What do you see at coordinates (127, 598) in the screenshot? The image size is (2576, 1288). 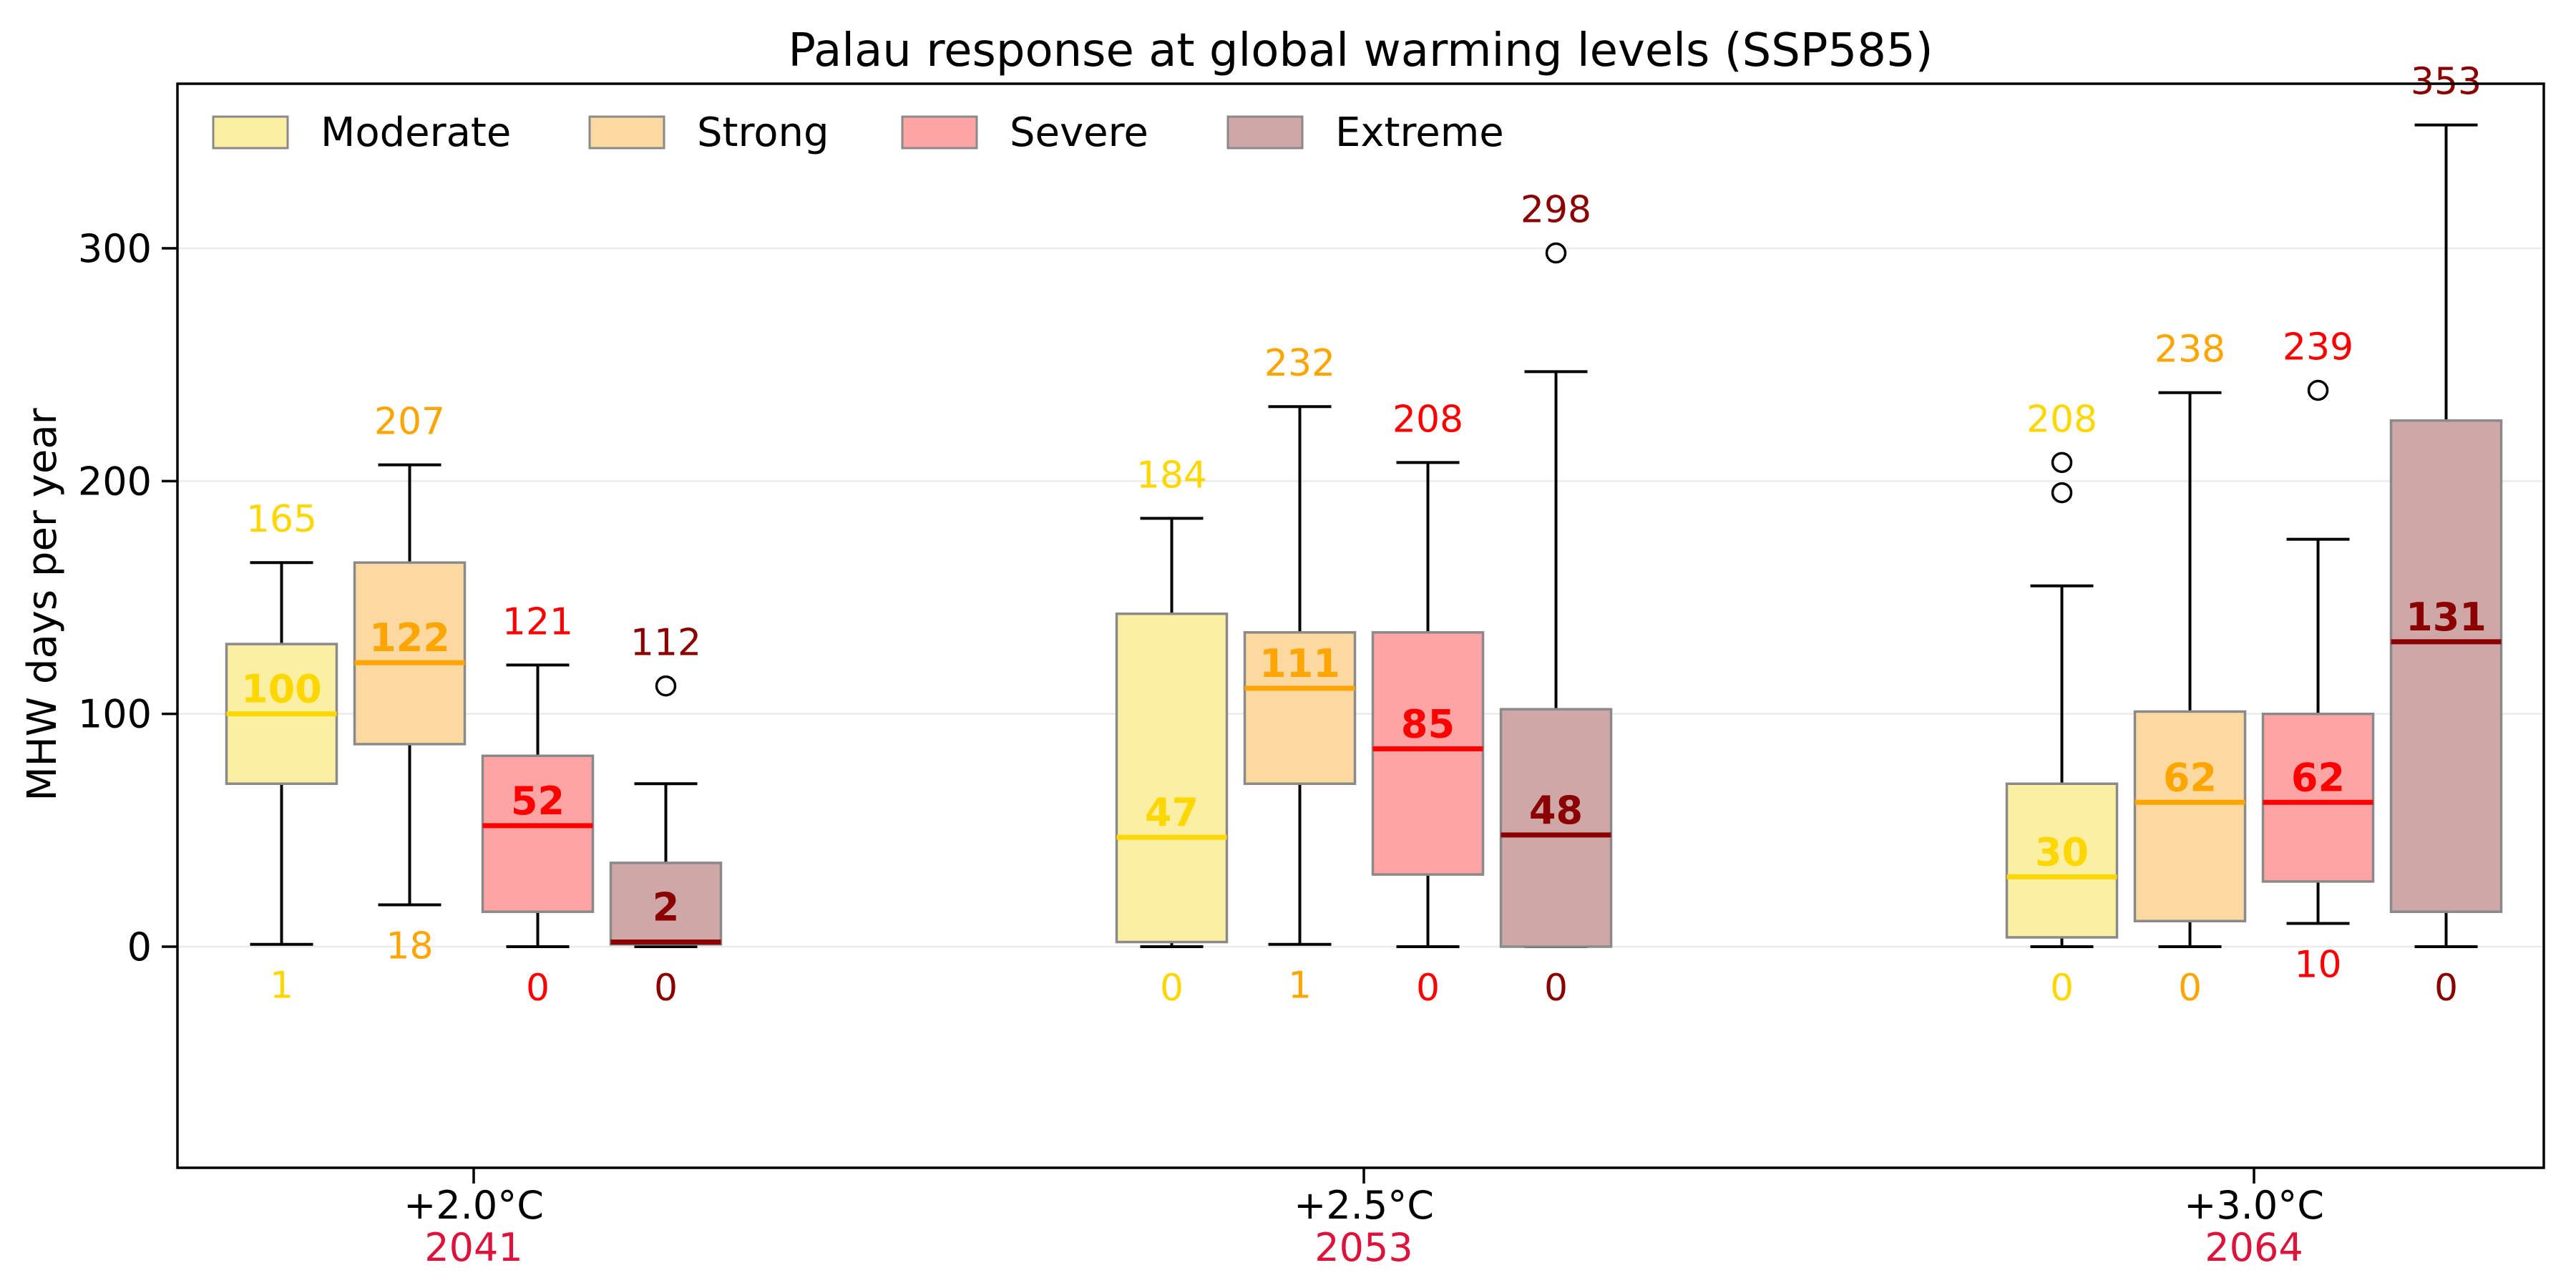 I see `y-axis: 0 100 200 300` at bounding box center [127, 598].